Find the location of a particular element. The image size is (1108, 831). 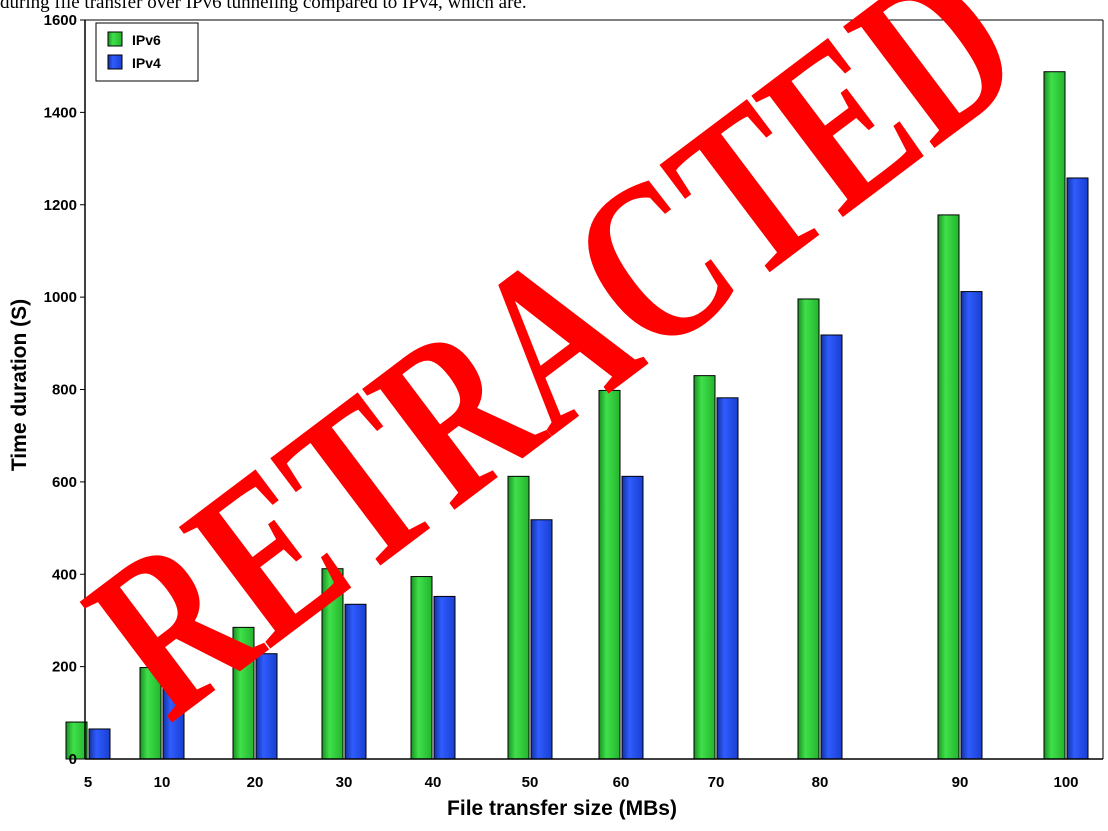

y-tick-label: 0 is located at coordinates (73, 759).